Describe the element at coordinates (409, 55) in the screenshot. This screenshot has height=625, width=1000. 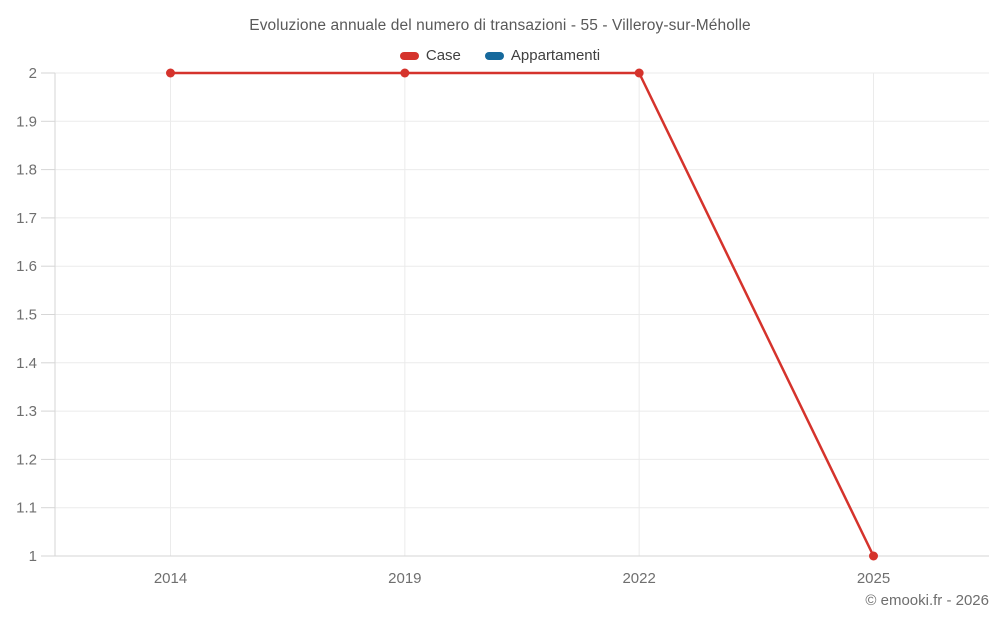
I see `case-series-swatch-icon` at that location.